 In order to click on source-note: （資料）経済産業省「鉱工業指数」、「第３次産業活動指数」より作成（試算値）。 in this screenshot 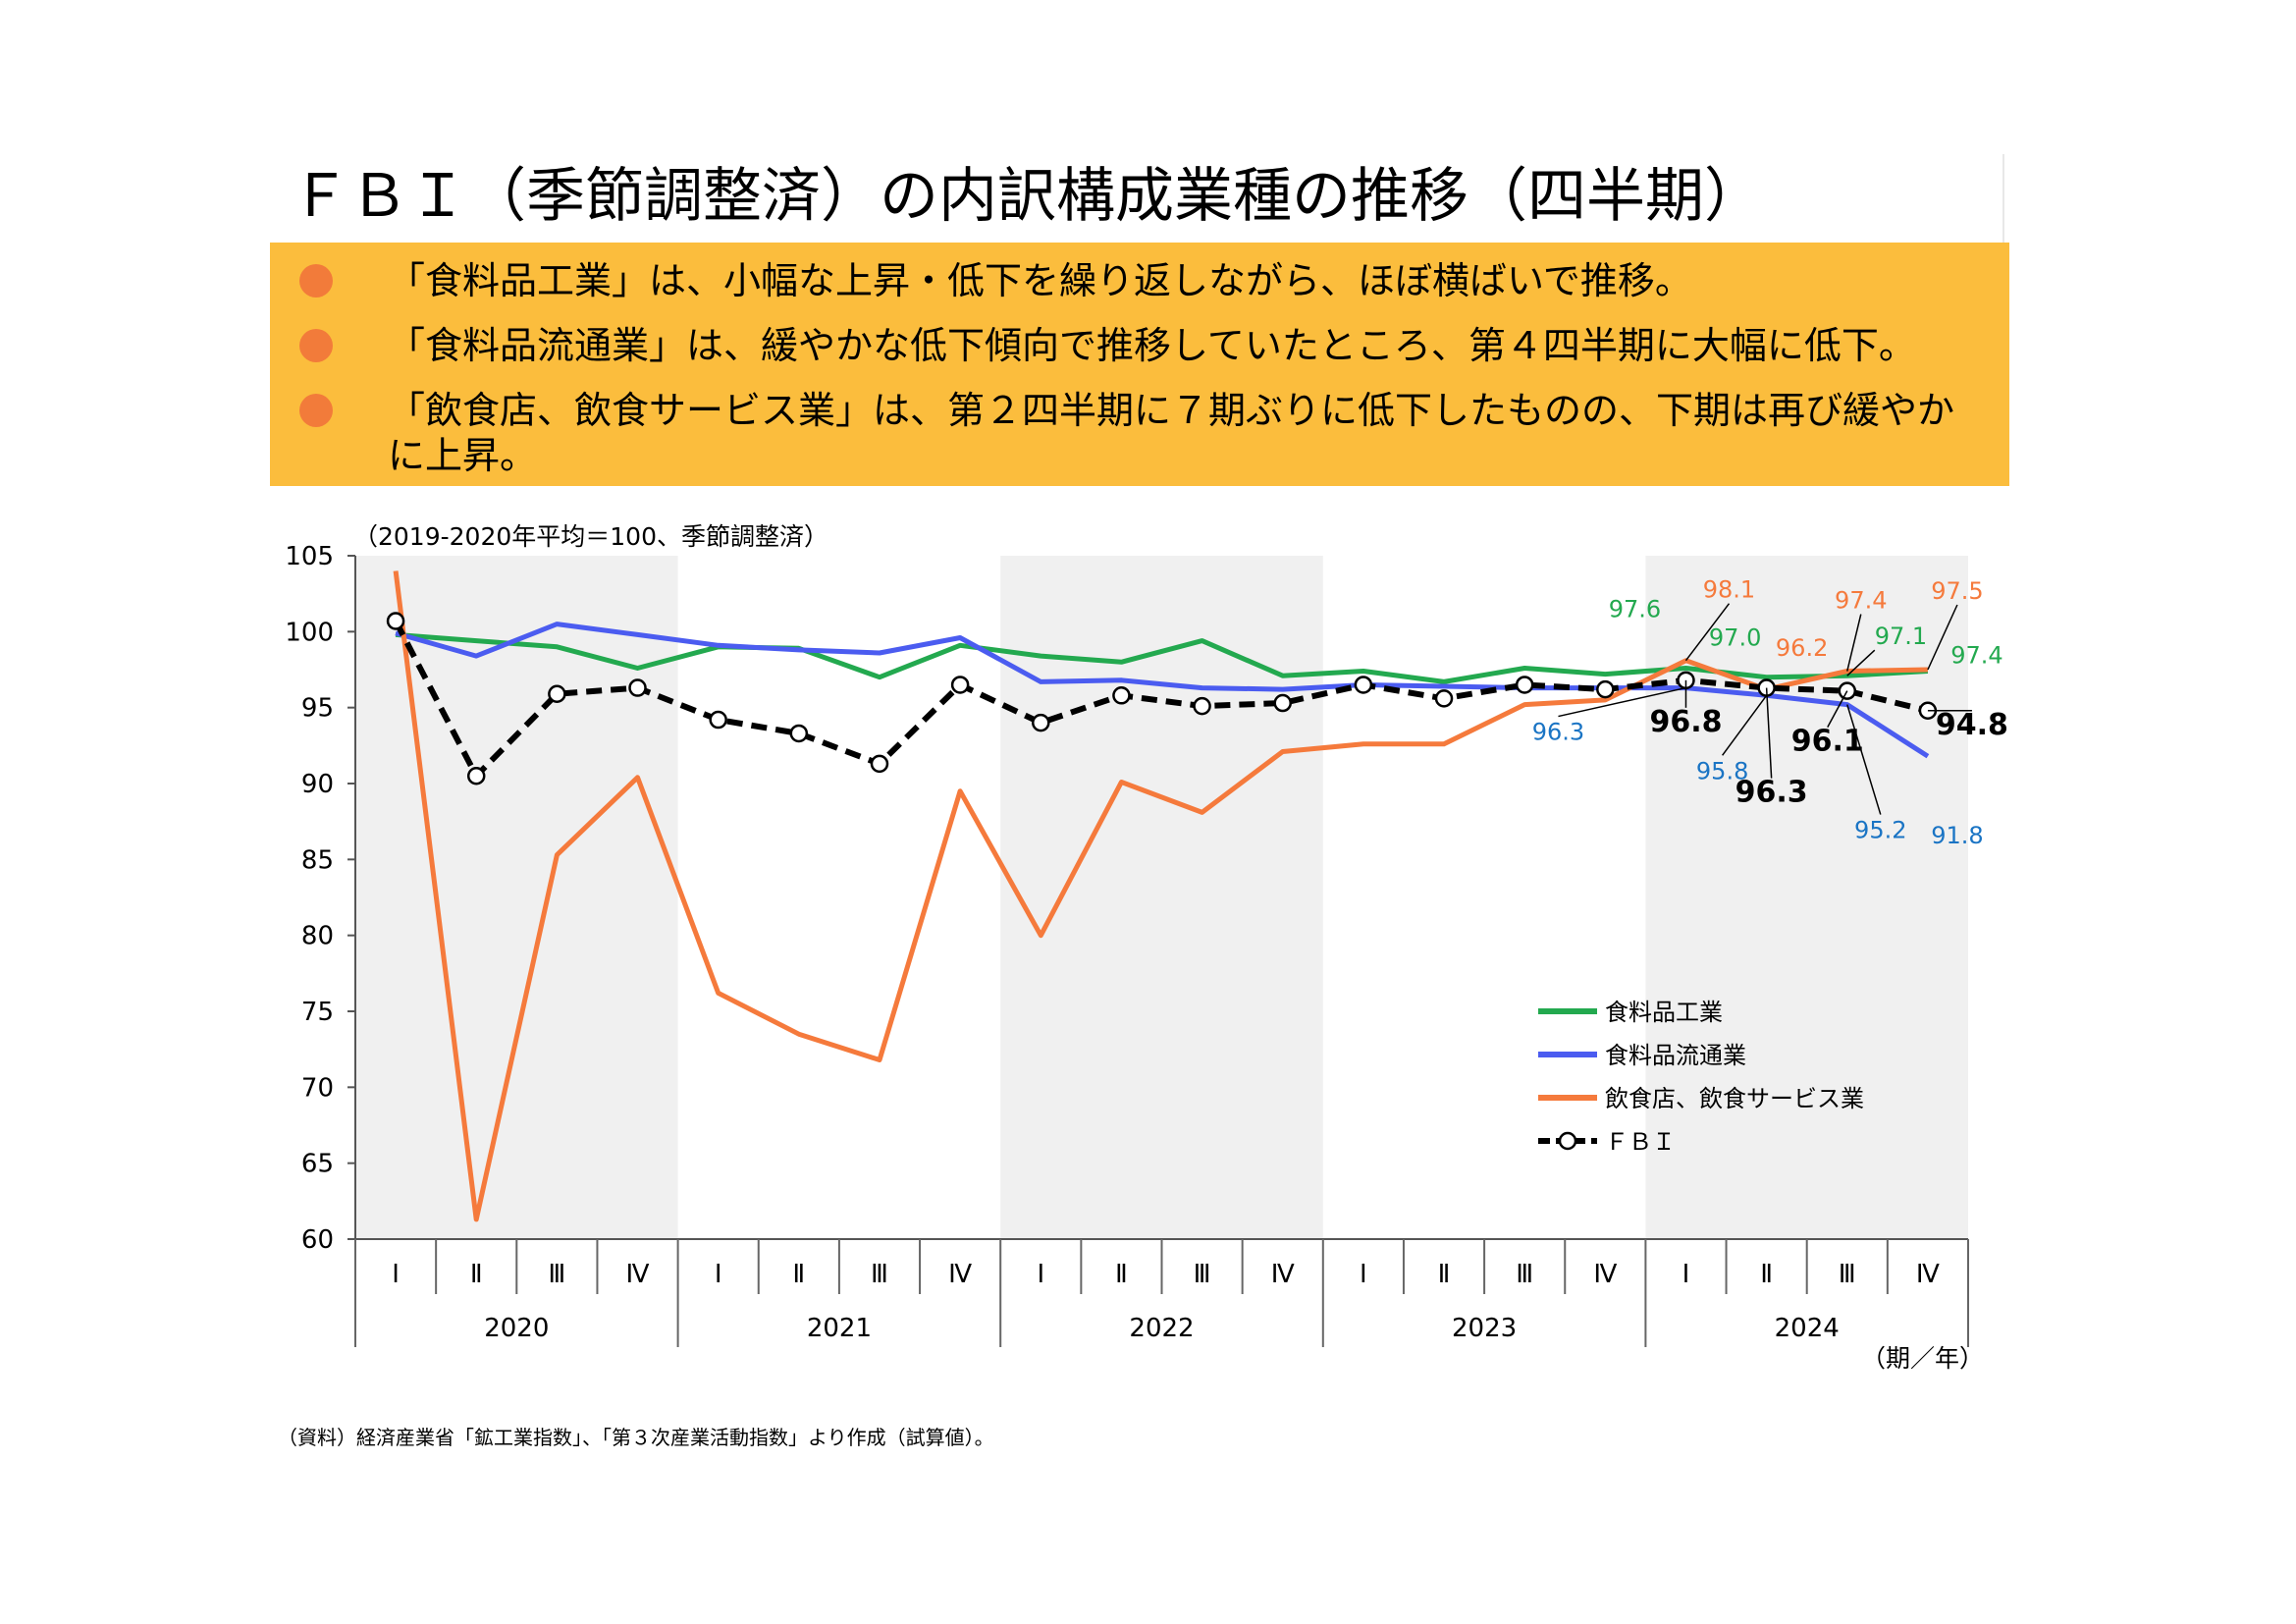, I will do `click(636, 1437)`.